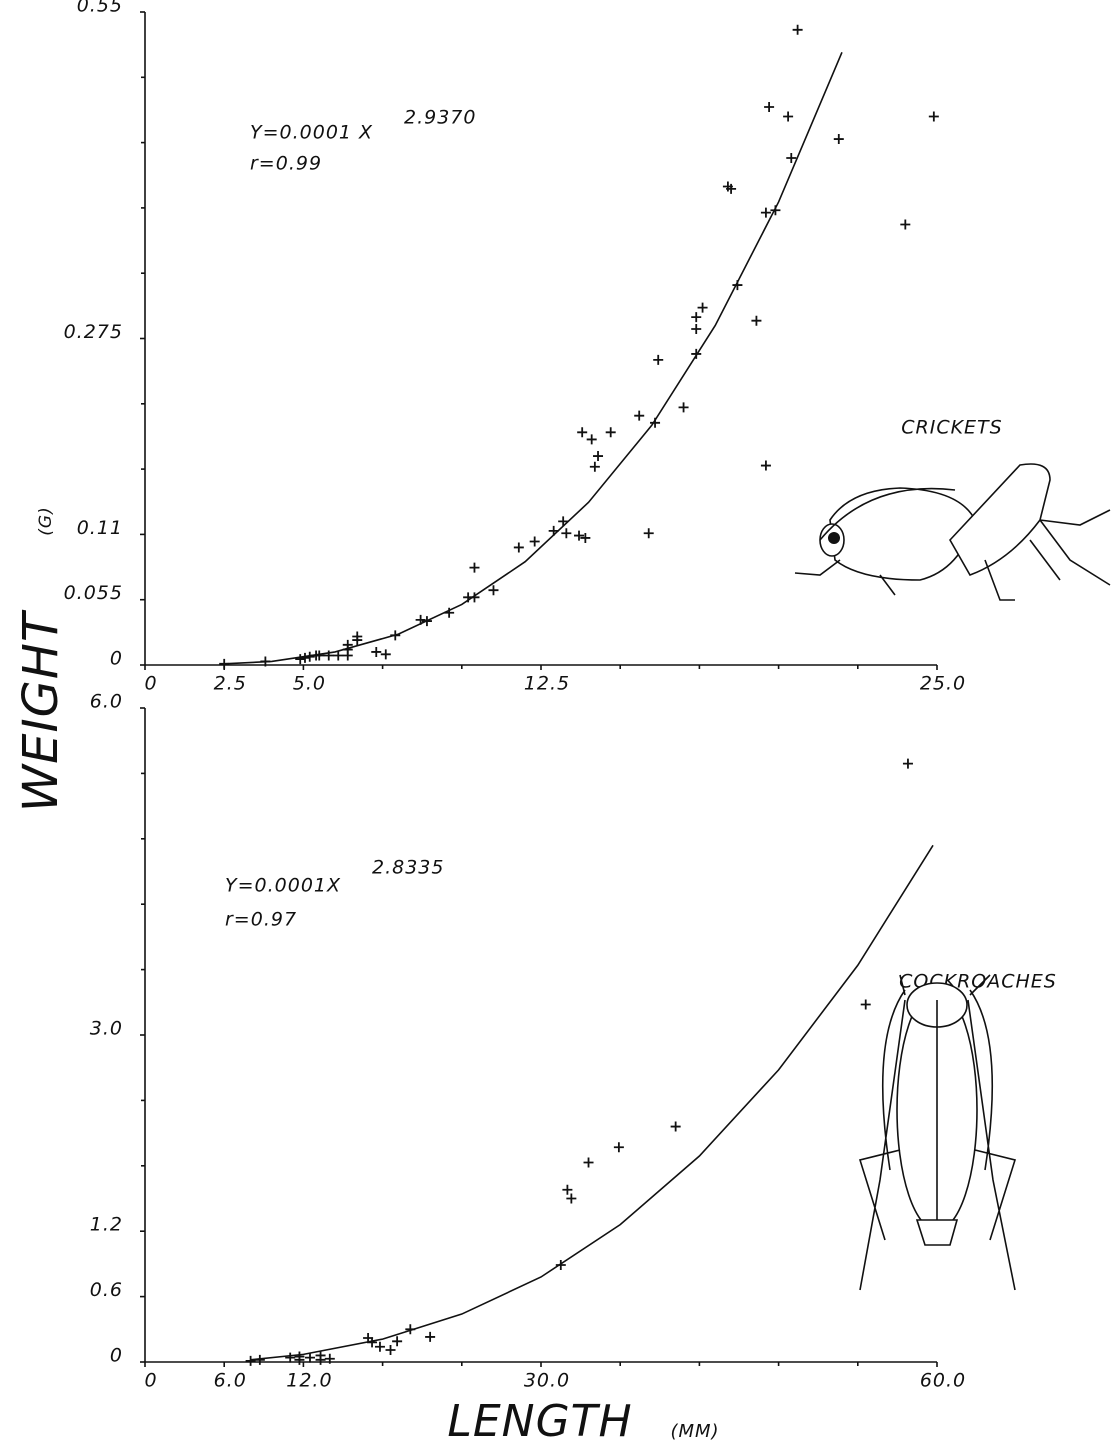  I want to click on panel-label: CRICKETS, so click(951, 428).